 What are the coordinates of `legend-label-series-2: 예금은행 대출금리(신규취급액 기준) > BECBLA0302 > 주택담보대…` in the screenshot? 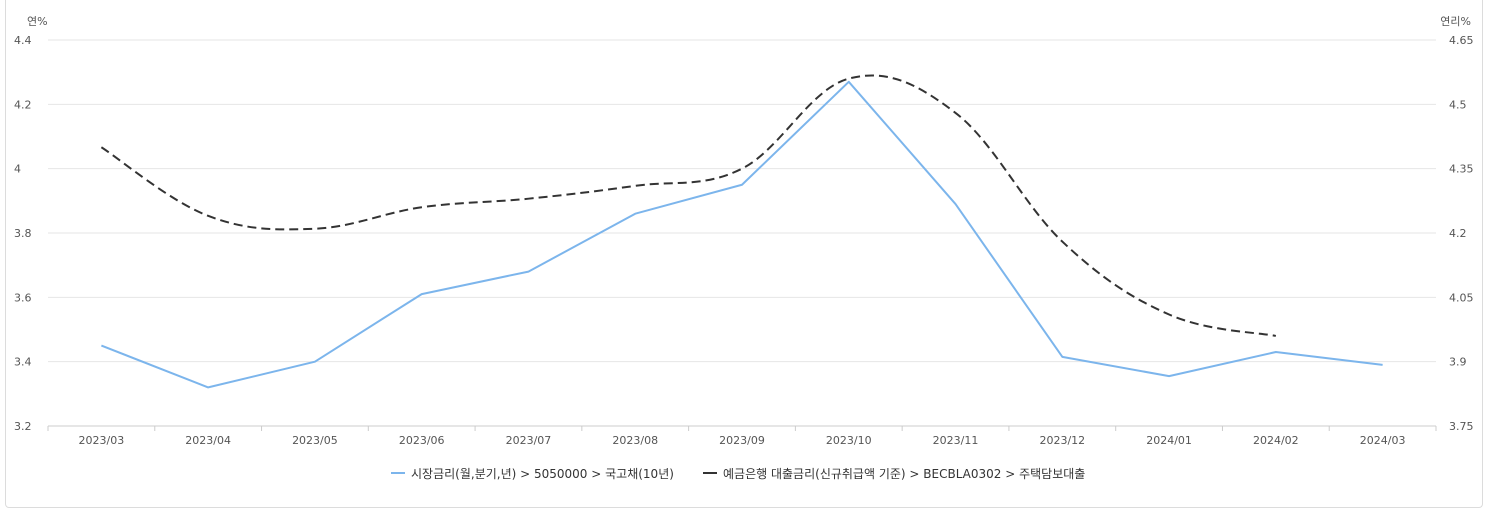 It's located at (904, 473).